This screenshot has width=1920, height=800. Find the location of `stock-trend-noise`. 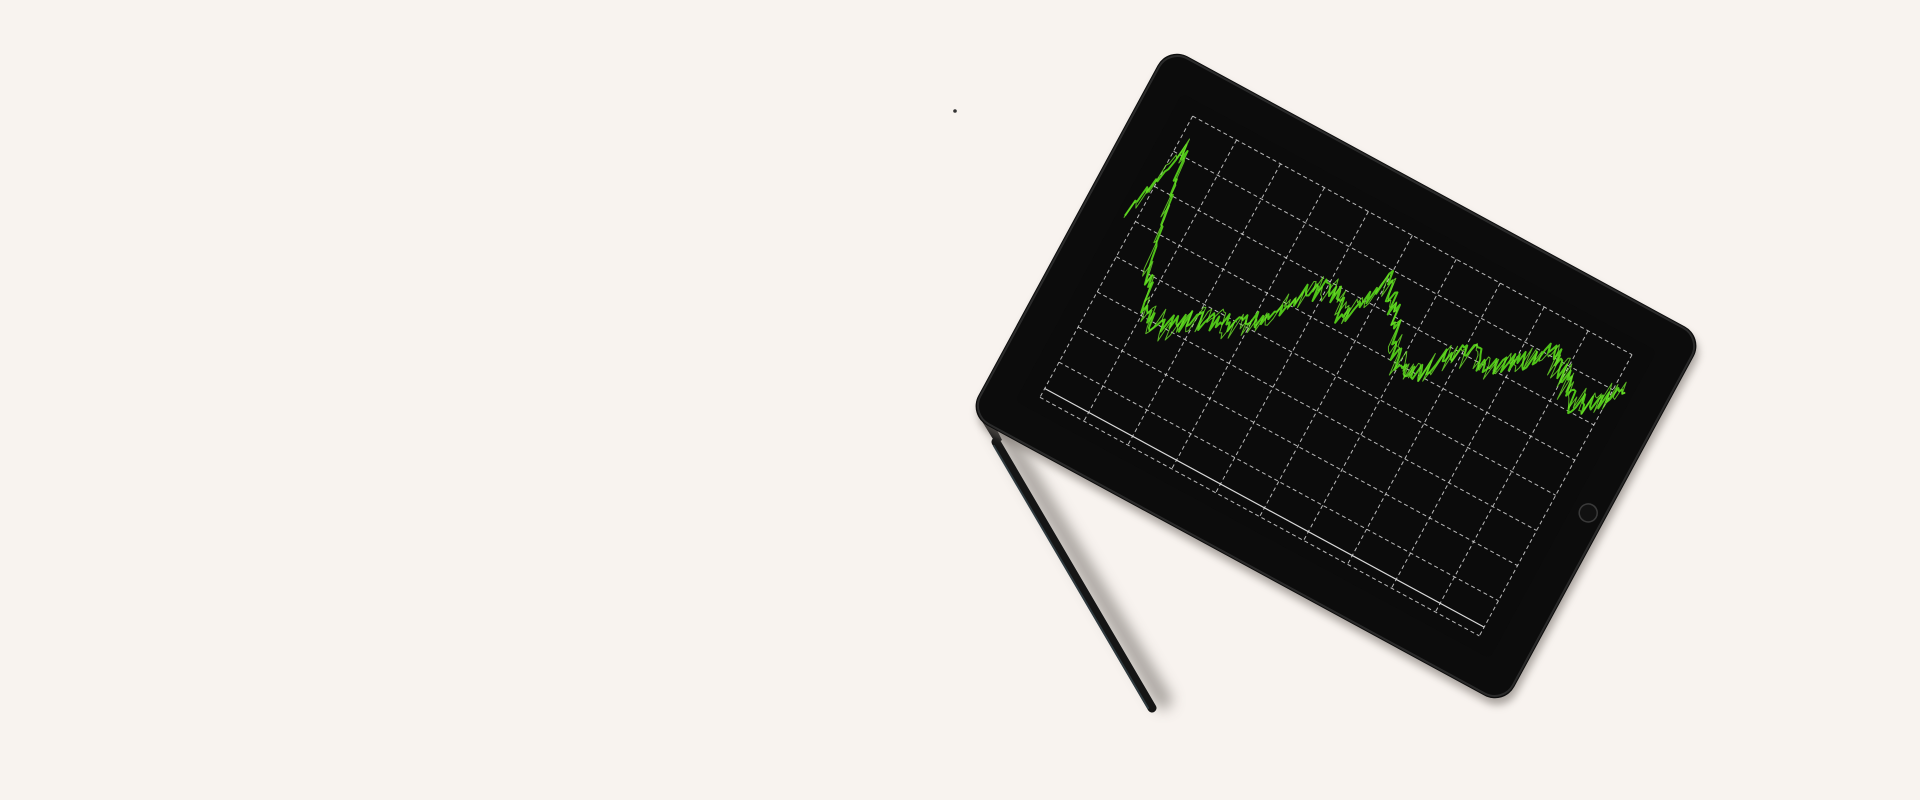

stock-trend-noise is located at coordinates (1375, 277).